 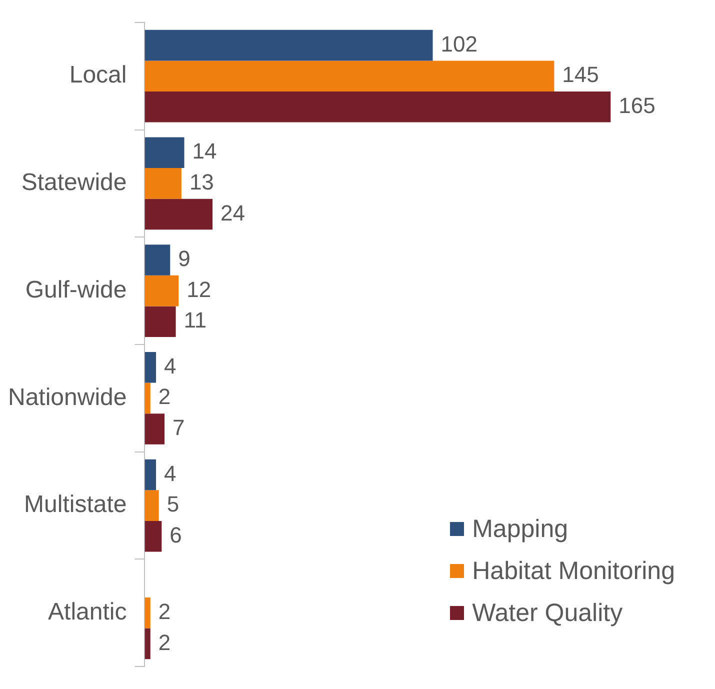 What do you see at coordinates (184, 259) in the screenshot?
I see `data-label: 9` at bounding box center [184, 259].